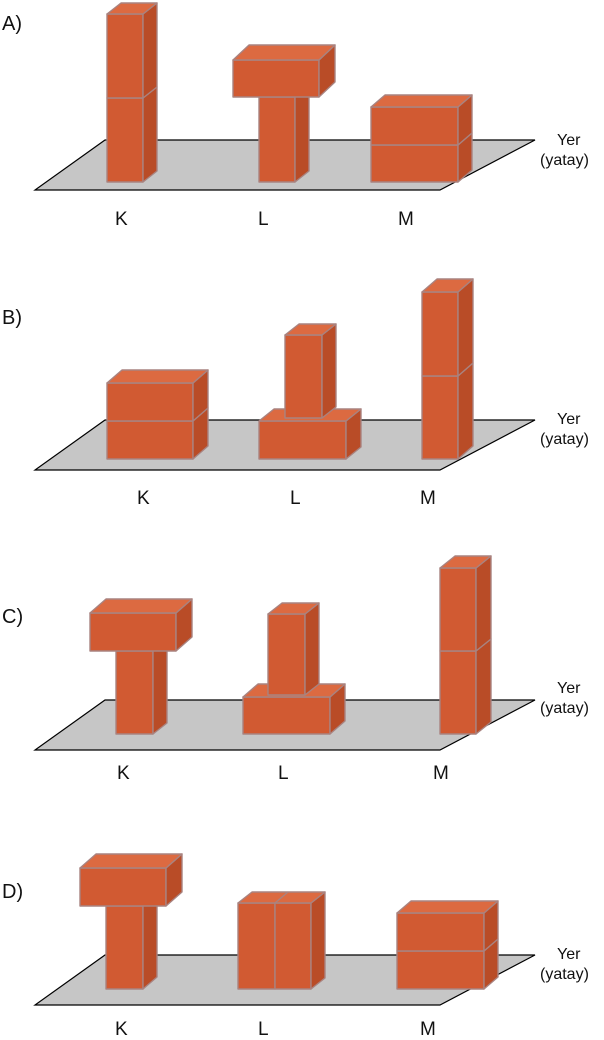 The height and width of the screenshot is (1040, 604). Describe the element at coordinates (283, 773) in the screenshot. I see `option-c-item-l: L` at that location.